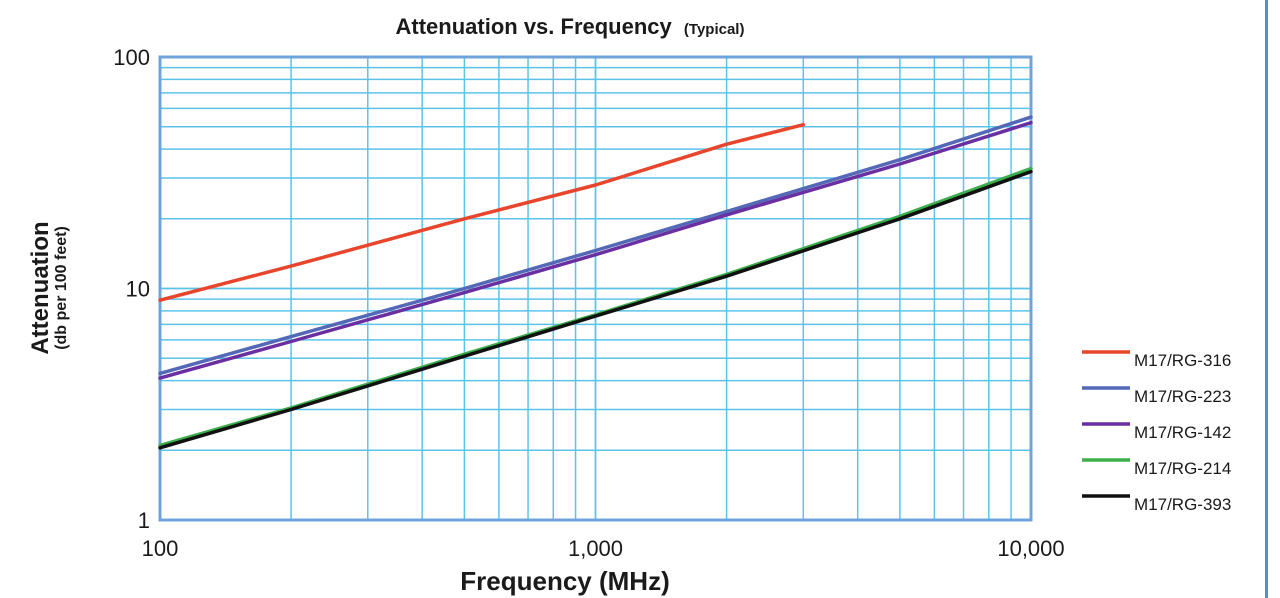 The width and height of the screenshot is (1280, 598). Describe the element at coordinates (138, 289) in the screenshot. I see `y-tick-label: 10` at that location.